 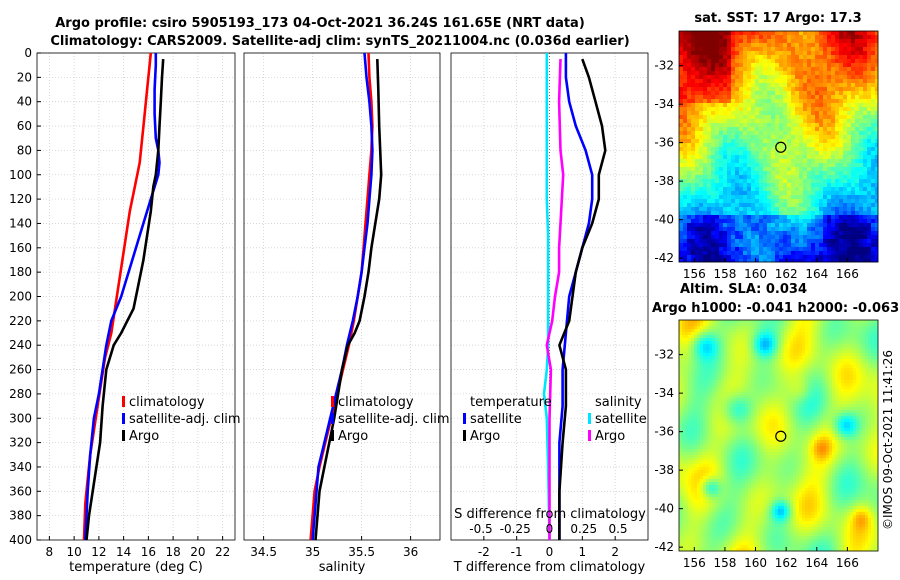 I want to click on legend-s-title: salinity, so click(x=618, y=402).